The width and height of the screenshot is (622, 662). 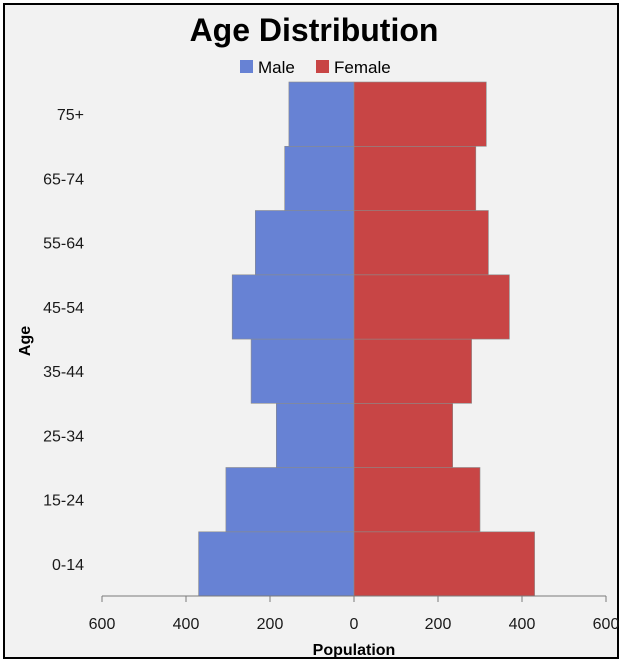 What do you see at coordinates (276, 67) in the screenshot?
I see `legend-label-male: Male` at bounding box center [276, 67].